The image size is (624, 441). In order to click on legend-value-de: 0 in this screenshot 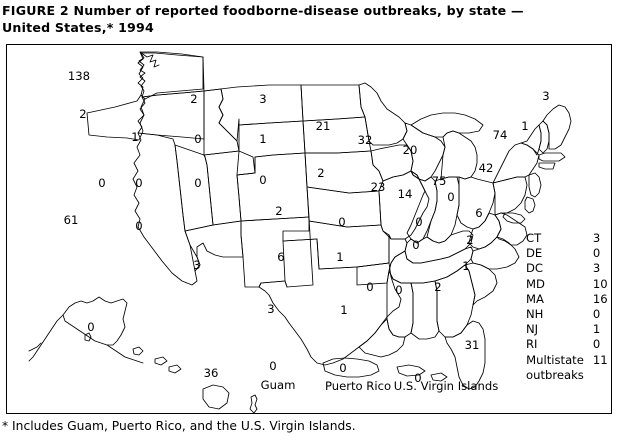, I will do `click(596, 253)`.